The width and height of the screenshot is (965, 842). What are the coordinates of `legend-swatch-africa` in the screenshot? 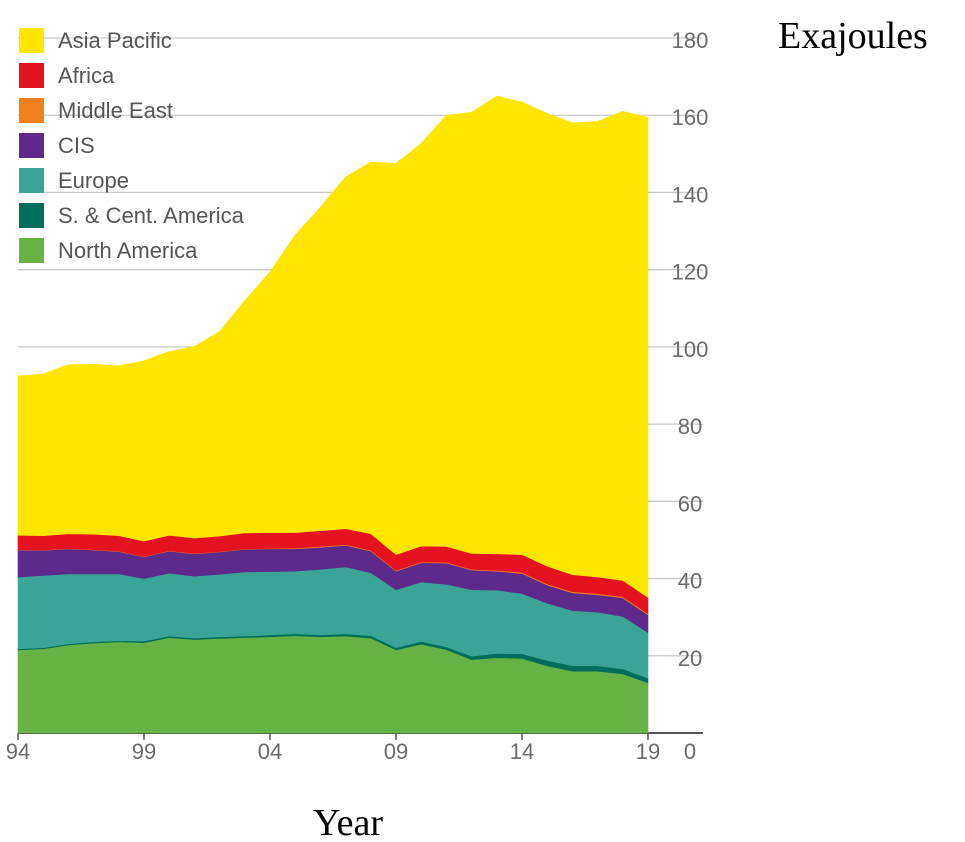 It's located at (31, 75).